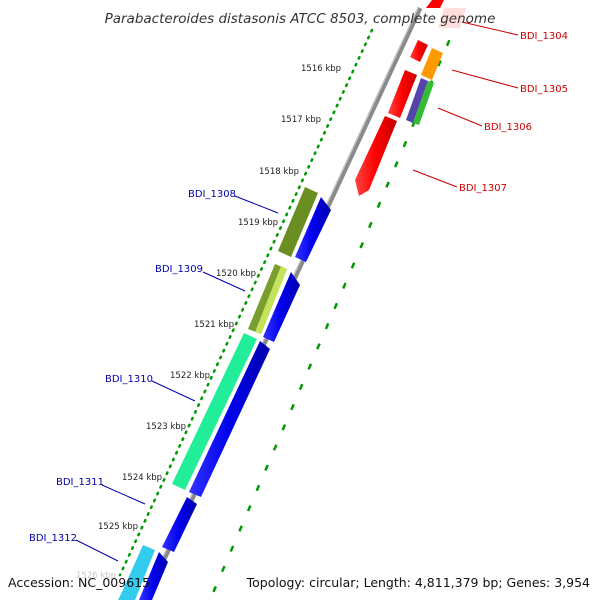 The height and width of the screenshot is (600, 600). I want to click on gene-bdi-1310-b, so click(229, 419).